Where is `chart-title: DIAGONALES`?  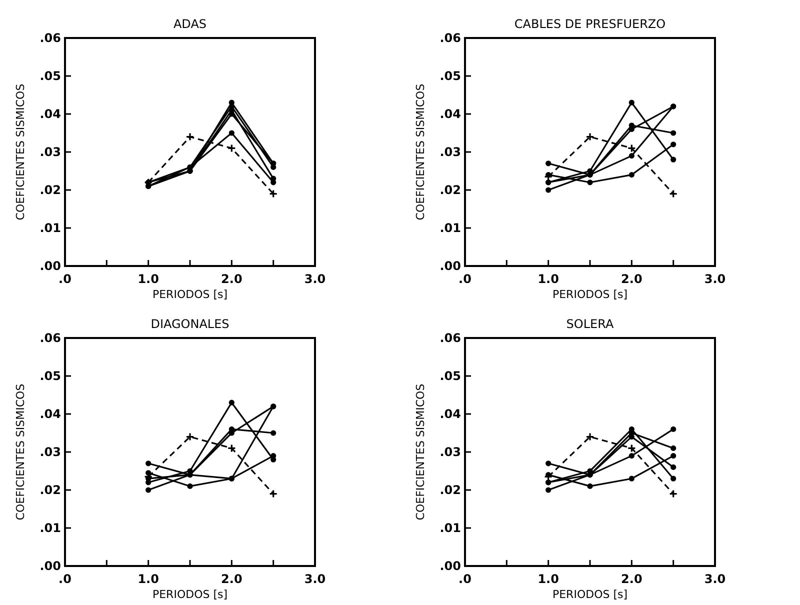
chart-title: DIAGONALES is located at coordinates (190, 324).